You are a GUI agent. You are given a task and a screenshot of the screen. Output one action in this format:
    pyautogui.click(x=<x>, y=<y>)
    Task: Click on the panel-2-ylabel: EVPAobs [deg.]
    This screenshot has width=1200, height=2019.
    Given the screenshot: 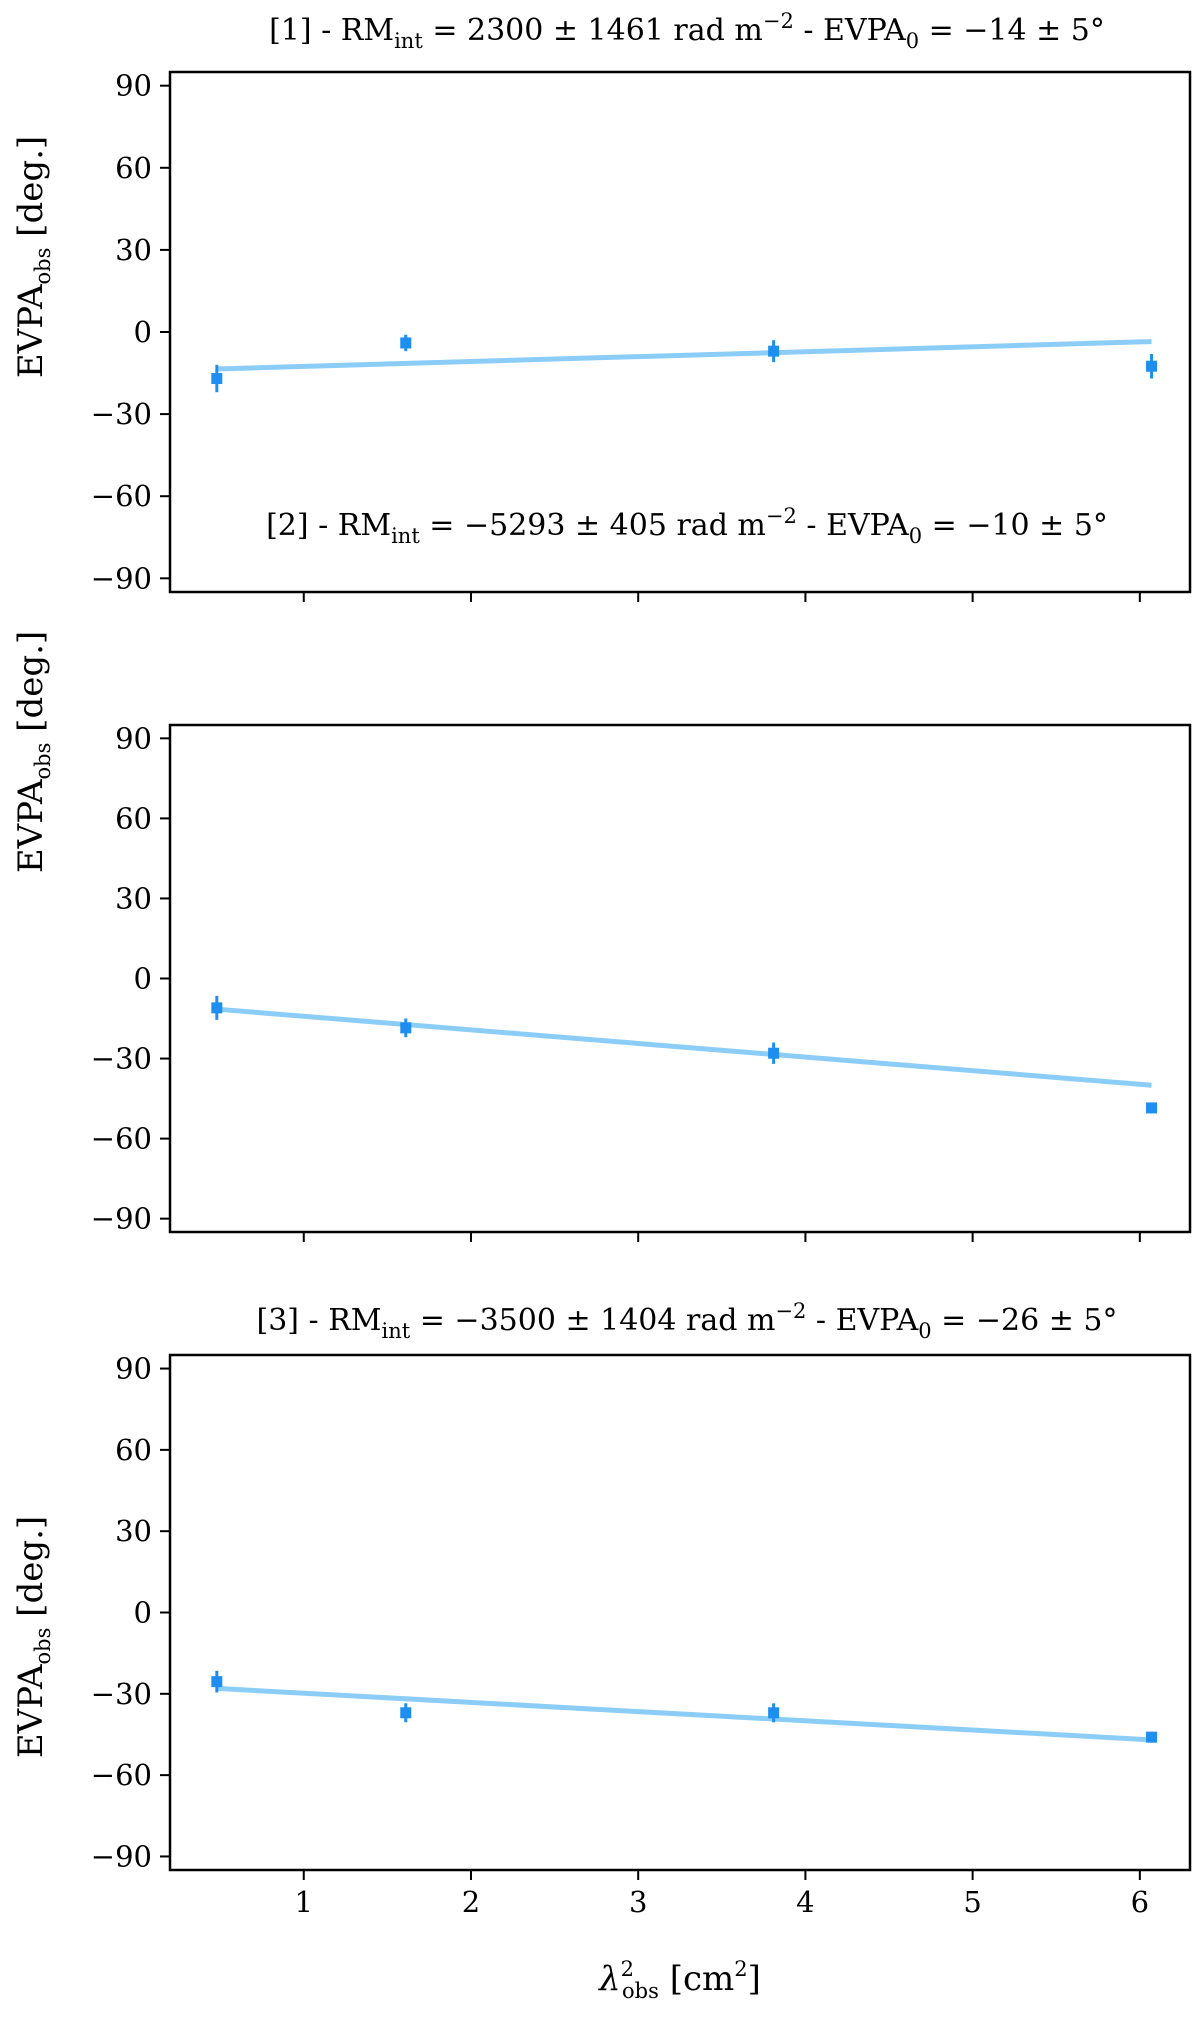 What is the action you would take?
    pyautogui.click(x=33, y=752)
    